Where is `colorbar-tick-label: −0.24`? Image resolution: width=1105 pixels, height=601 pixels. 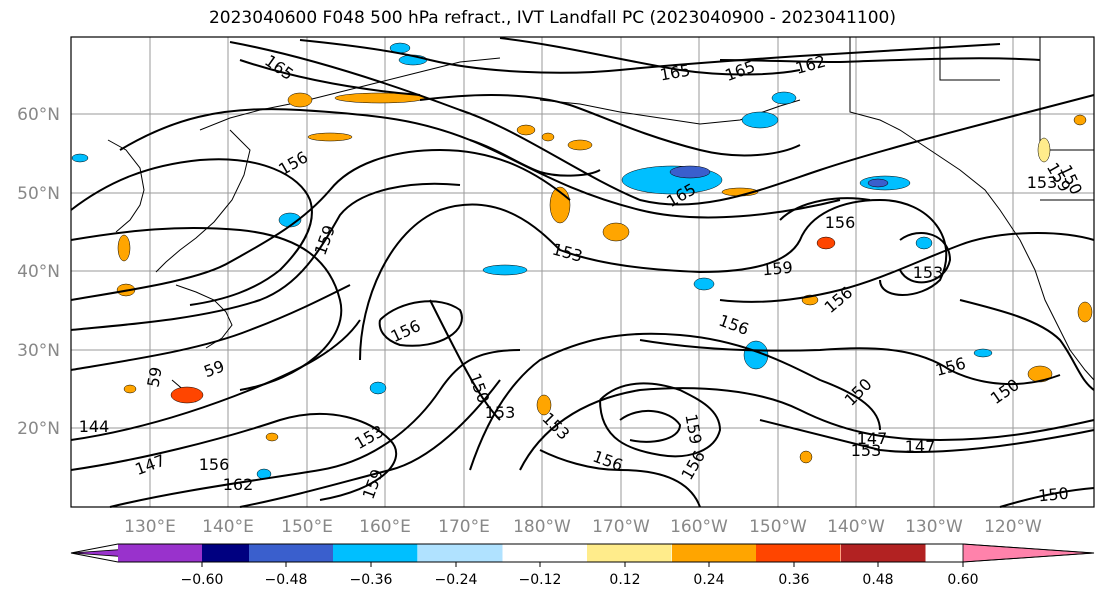 colorbar-tick-label: −0.24 is located at coordinates (456, 580).